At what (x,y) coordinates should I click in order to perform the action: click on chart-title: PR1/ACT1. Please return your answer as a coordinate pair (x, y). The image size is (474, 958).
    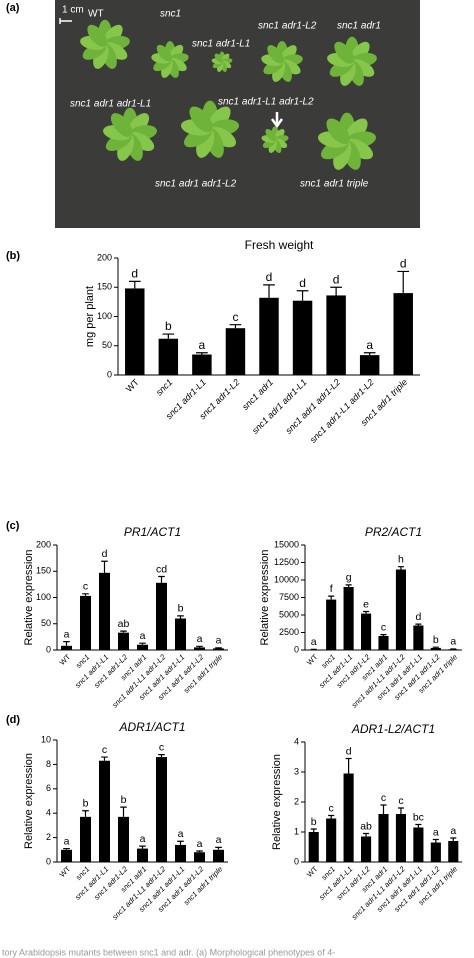
    Looking at the image, I should click on (152, 532).